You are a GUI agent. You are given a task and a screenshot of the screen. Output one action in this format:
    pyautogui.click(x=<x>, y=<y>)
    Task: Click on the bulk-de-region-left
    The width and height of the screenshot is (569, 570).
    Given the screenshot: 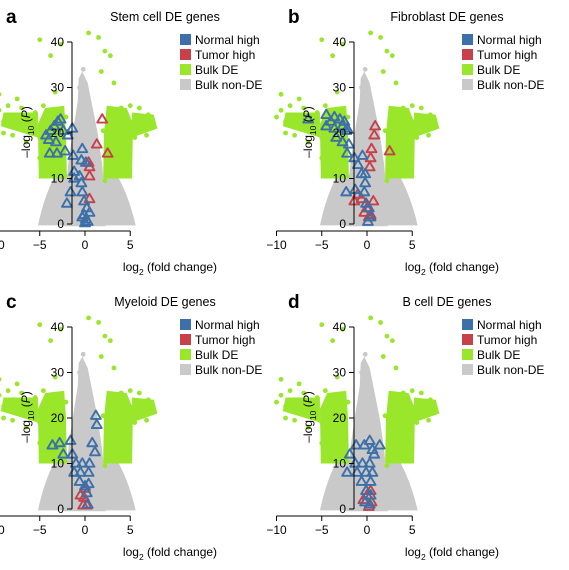 What is the action you would take?
    pyautogui.click(x=52, y=427)
    